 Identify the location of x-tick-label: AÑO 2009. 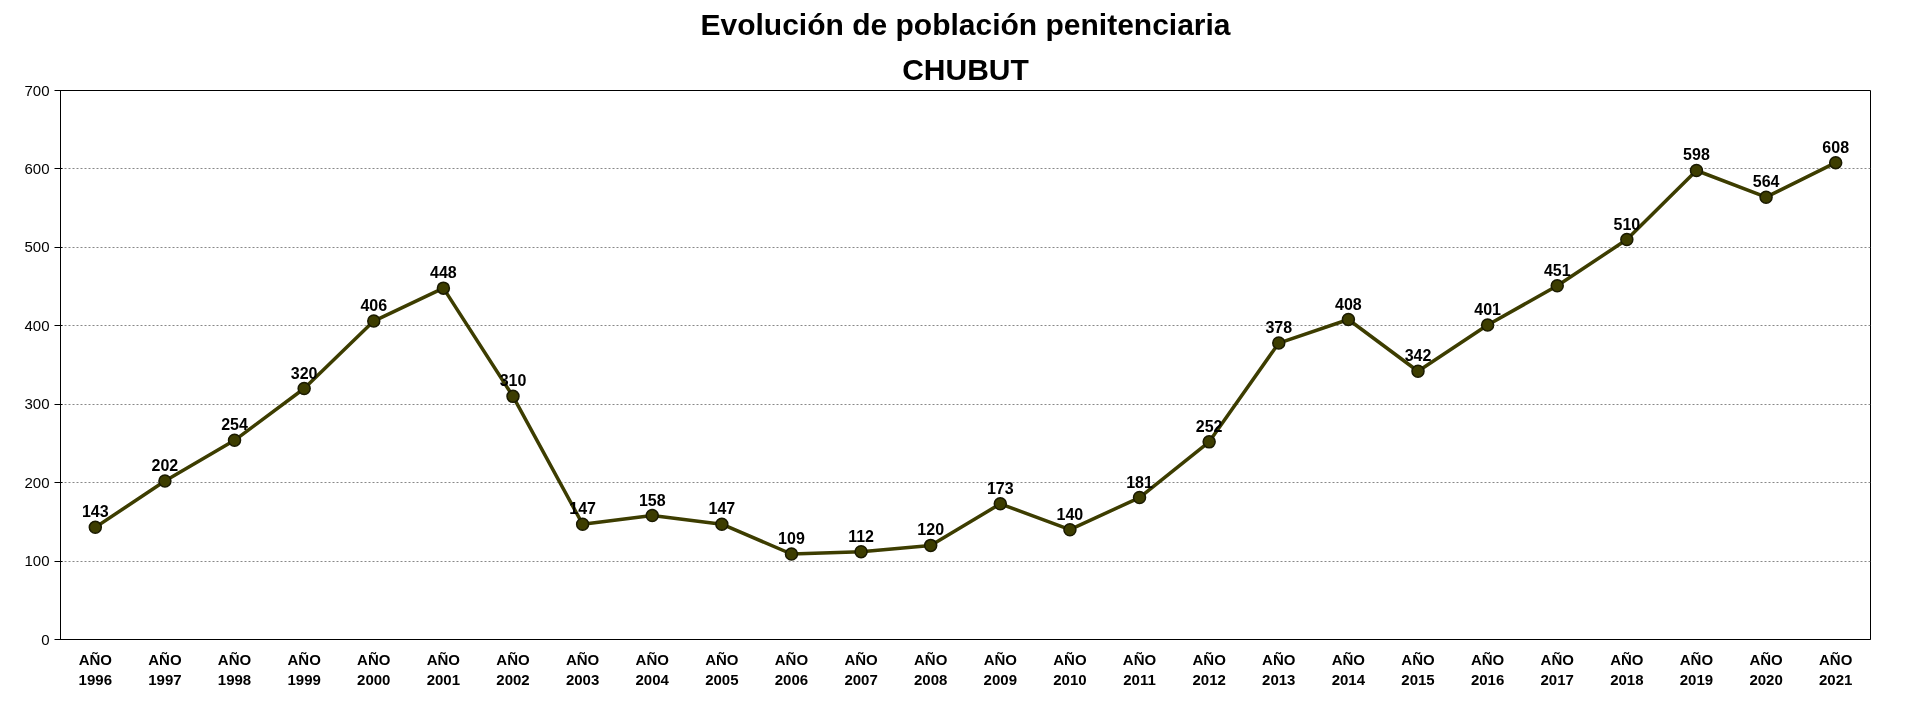
(1000, 669).